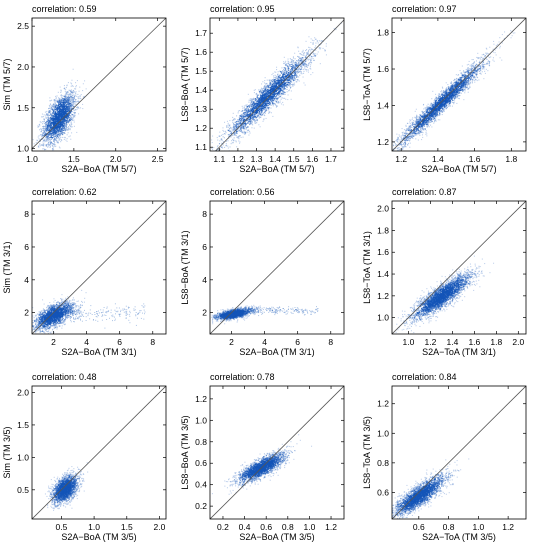 The width and height of the screenshot is (549, 550). I want to click on plot-frame, so click(277, 84).